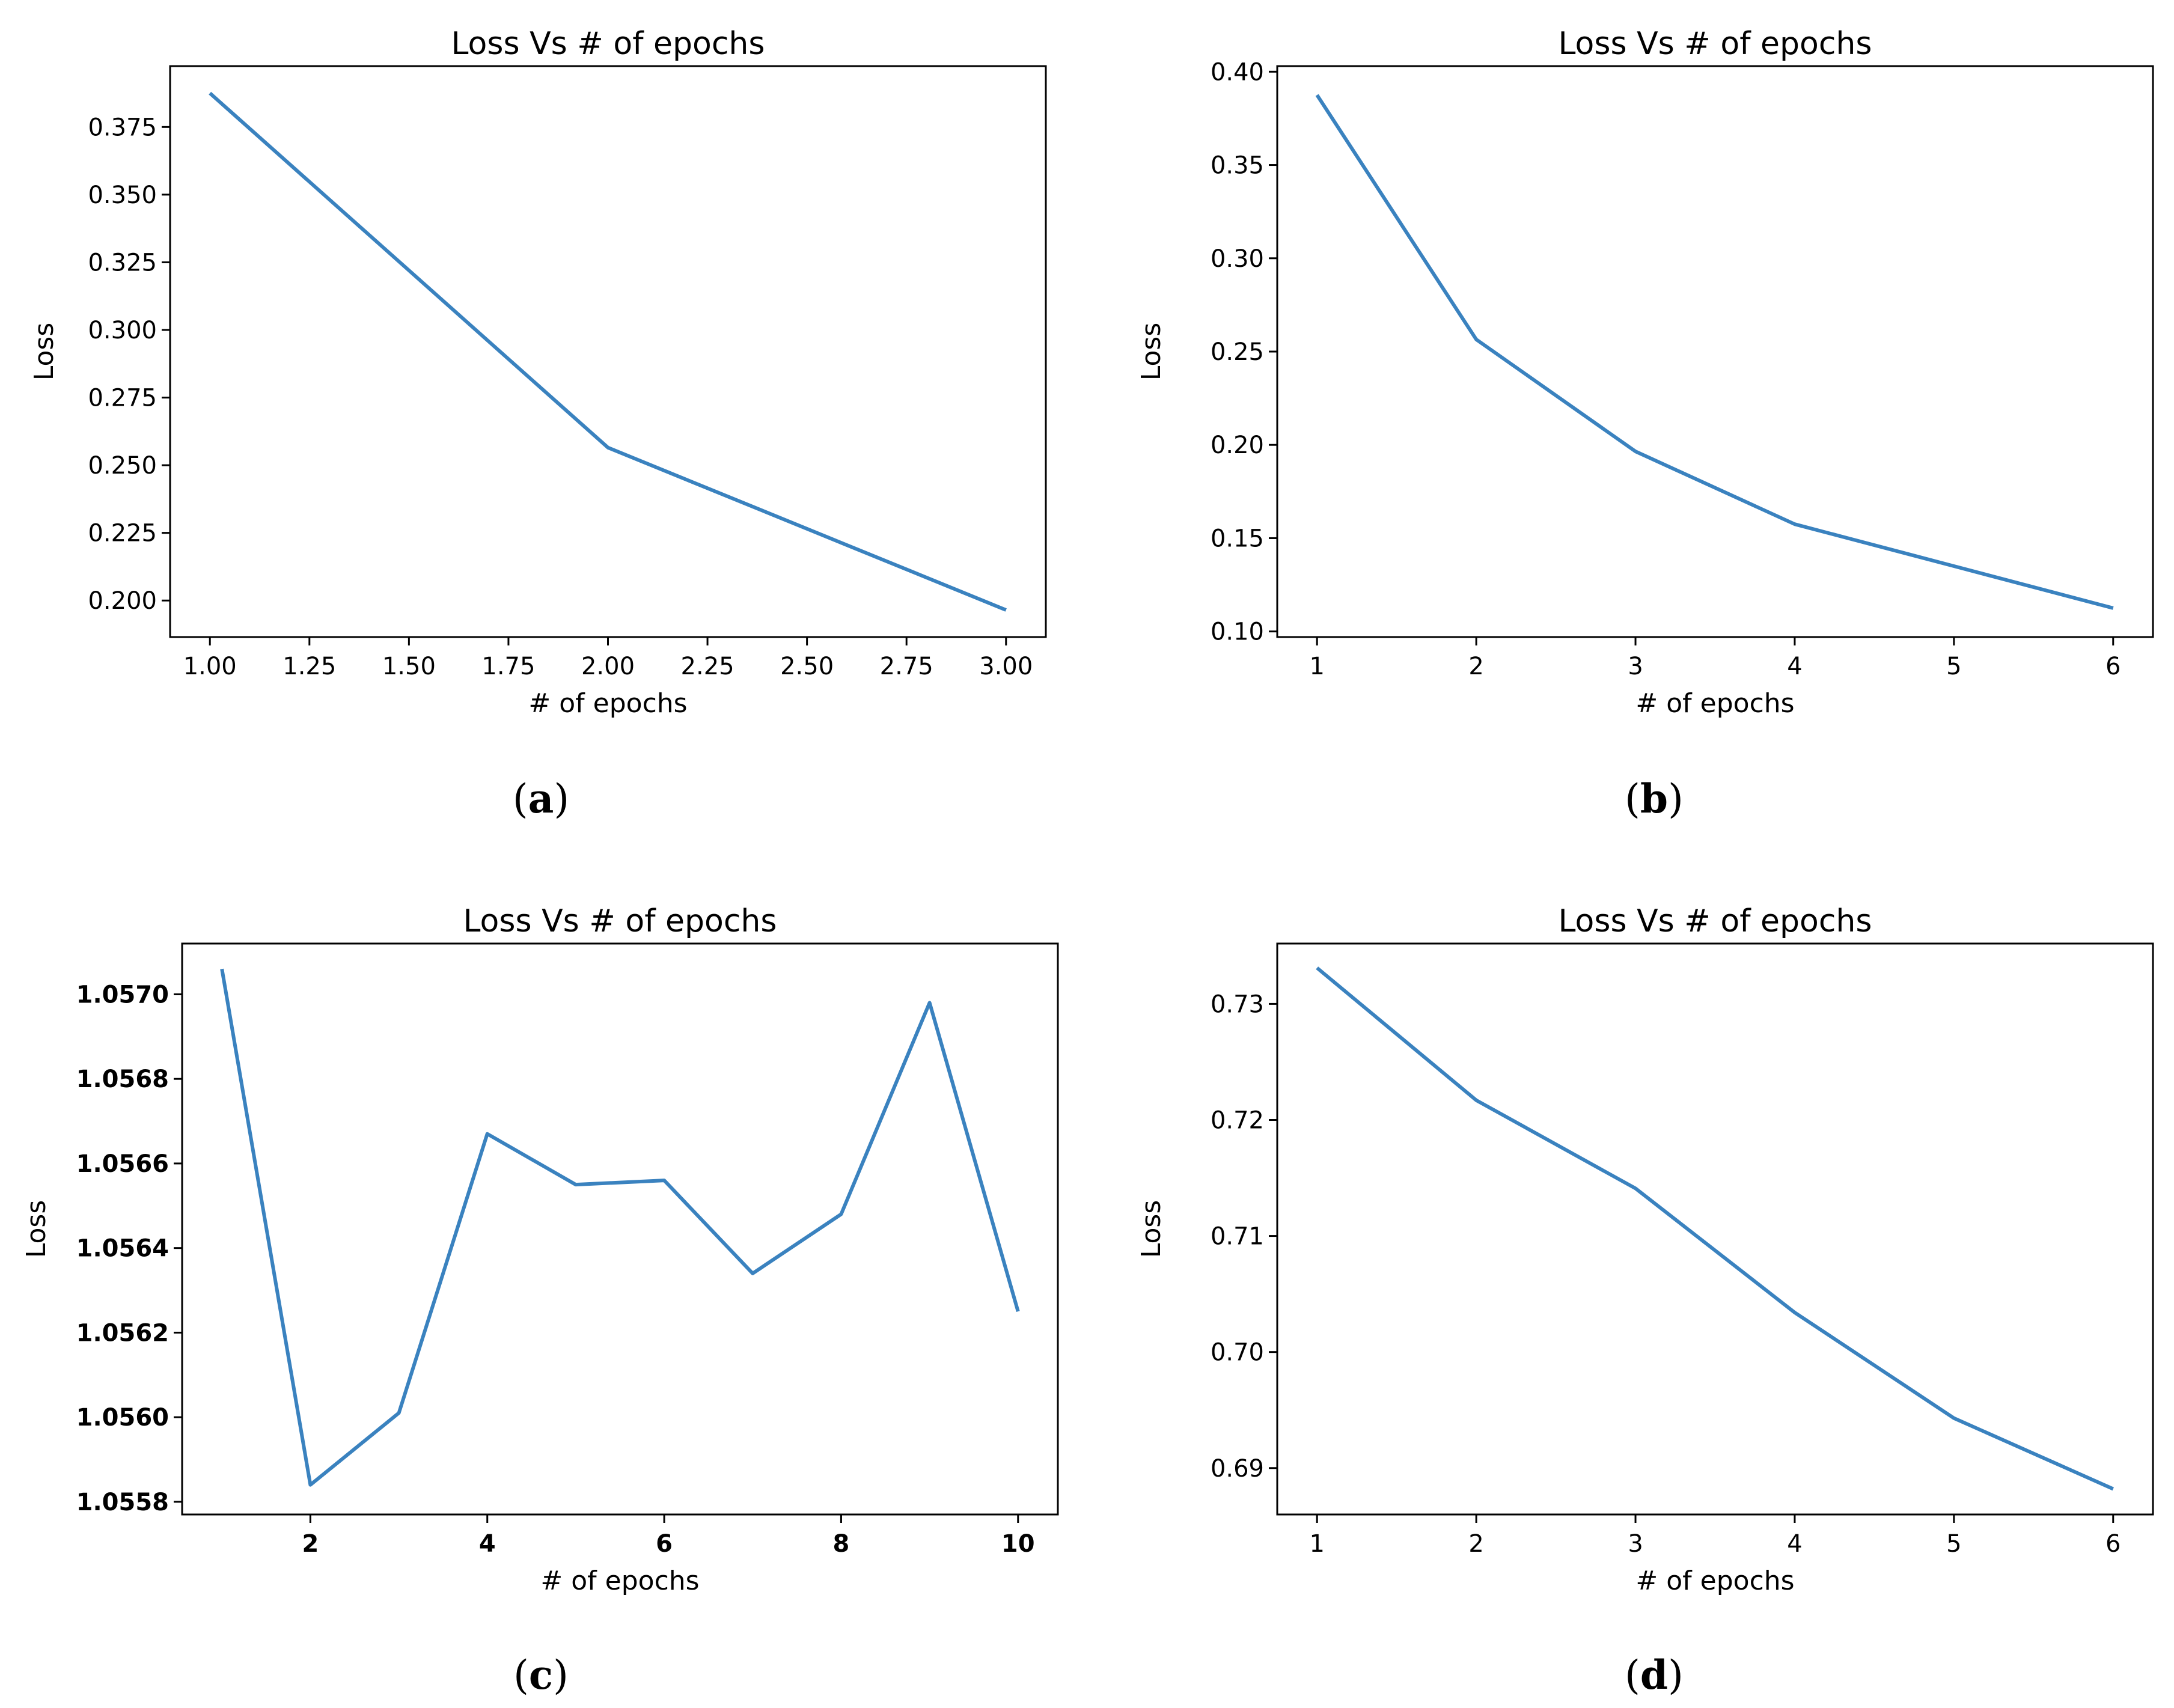 This screenshot has height=1708, width=2174. Describe the element at coordinates (1237, 259) in the screenshot. I see `y-tick-label-b: 0.30` at that location.